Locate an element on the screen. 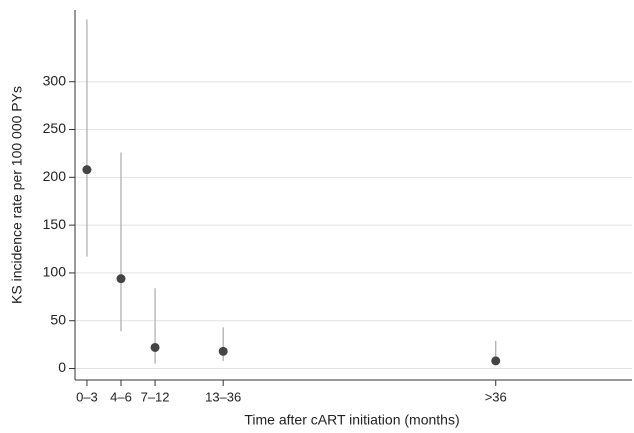 The width and height of the screenshot is (634, 433). x-tick-label: >36 is located at coordinates (496, 396).